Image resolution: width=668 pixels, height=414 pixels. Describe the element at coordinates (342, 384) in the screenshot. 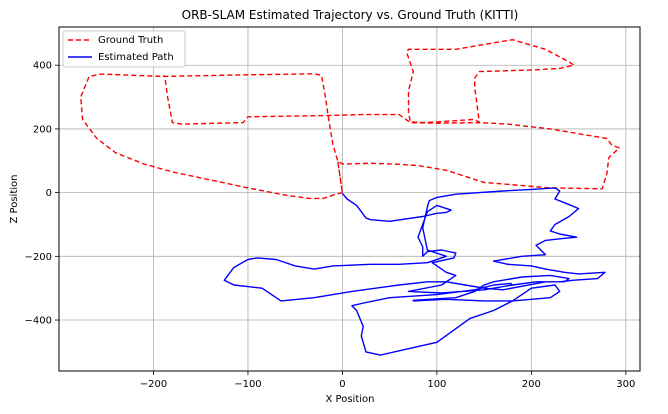

I see `x-tick-label: 0` at that location.